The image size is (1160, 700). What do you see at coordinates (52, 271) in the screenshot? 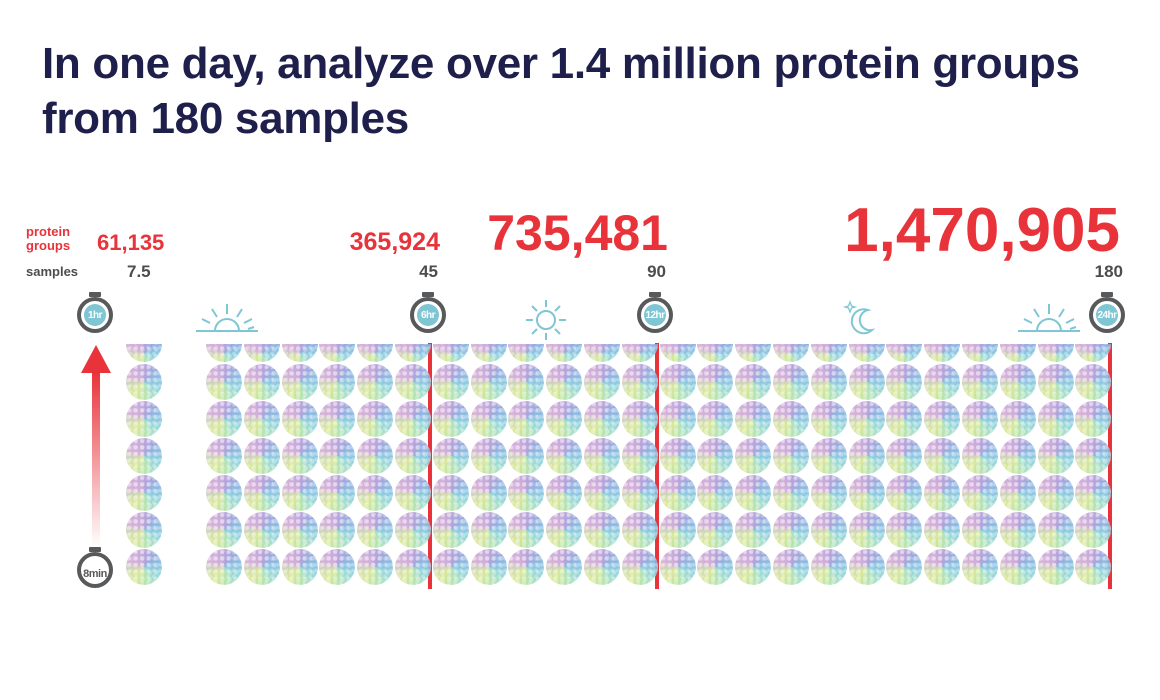
I see `samples-label: samples` at bounding box center [52, 271].